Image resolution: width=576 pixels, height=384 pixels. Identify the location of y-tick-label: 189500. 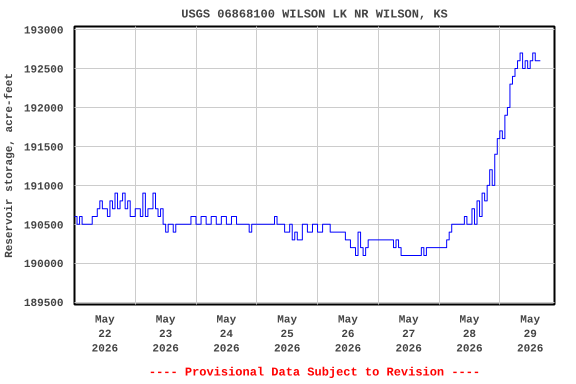
(44, 304).